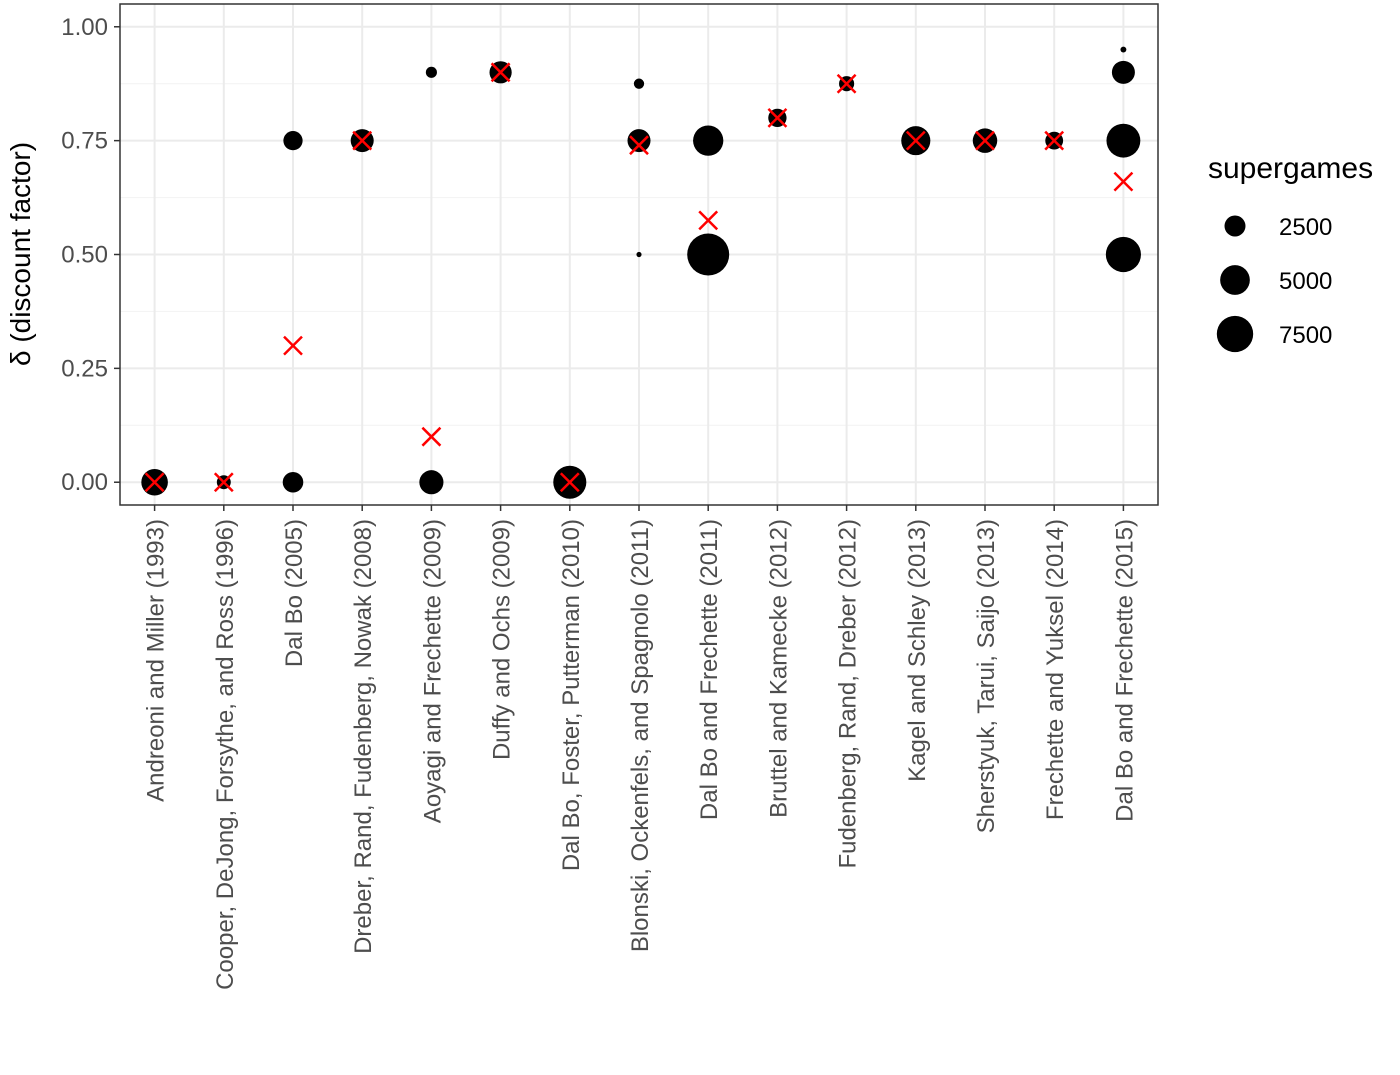 The image size is (1400, 1075). Describe the element at coordinates (1290, 252) in the screenshot. I see `legend: supergames 2500 5000 7500` at that location.